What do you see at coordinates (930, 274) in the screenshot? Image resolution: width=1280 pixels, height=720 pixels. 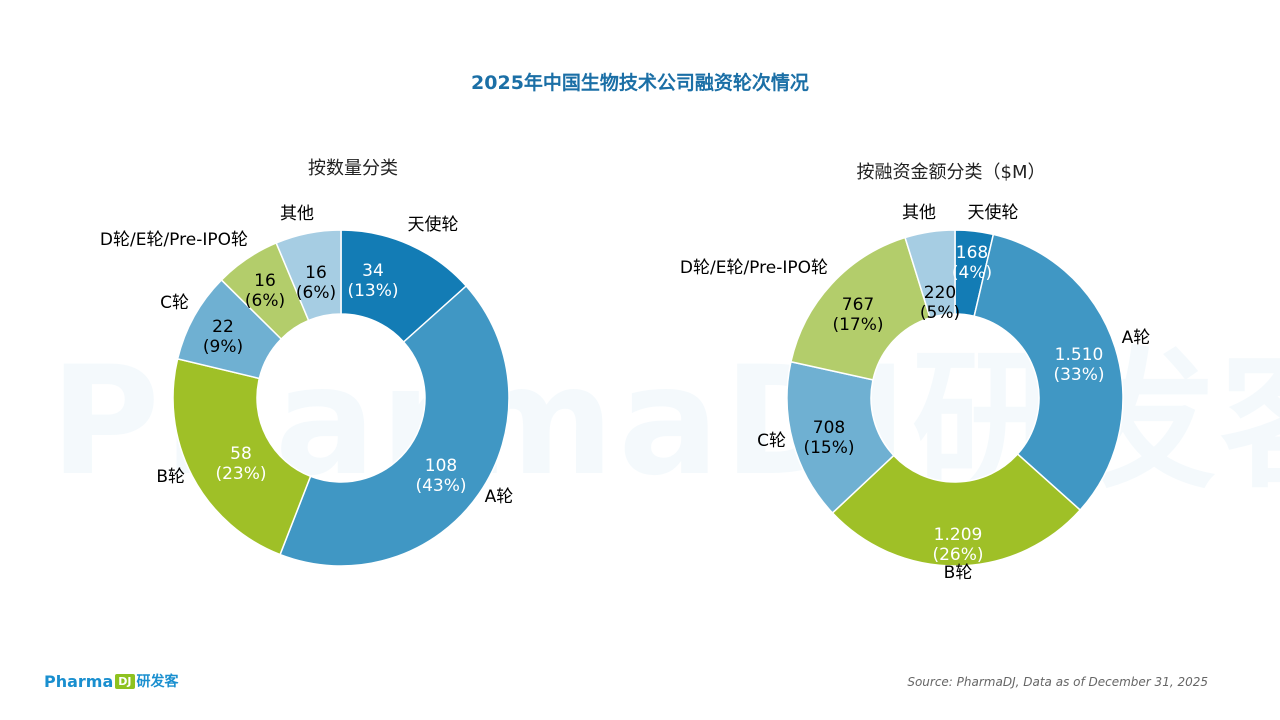 I see `donut-slice-1-other` at bounding box center [930, 274].